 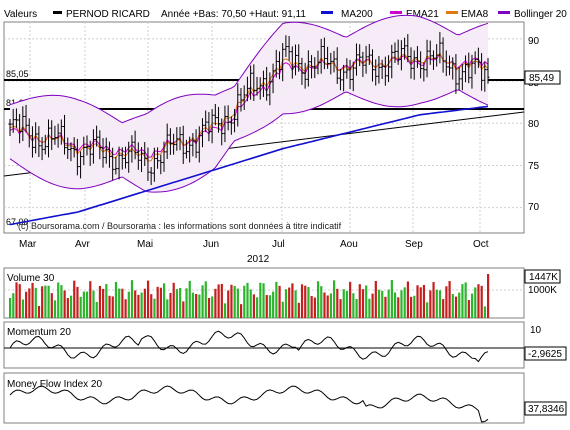 What do you see at coordinates (20, 14) in the screenshot?
I see `valeurs-label: Valeurs` at bounding box center [20, 14].